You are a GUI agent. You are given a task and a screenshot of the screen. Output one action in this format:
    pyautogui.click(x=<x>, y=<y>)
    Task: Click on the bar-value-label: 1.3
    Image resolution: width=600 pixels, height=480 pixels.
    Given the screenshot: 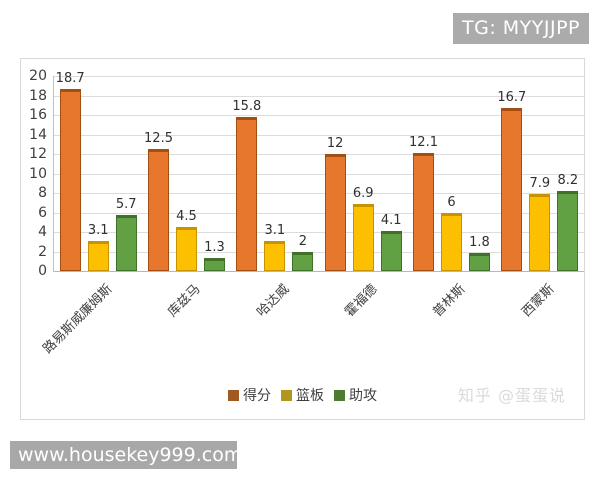 What is the action you would take?
    pyautogui.click(x=214, y=248)
    